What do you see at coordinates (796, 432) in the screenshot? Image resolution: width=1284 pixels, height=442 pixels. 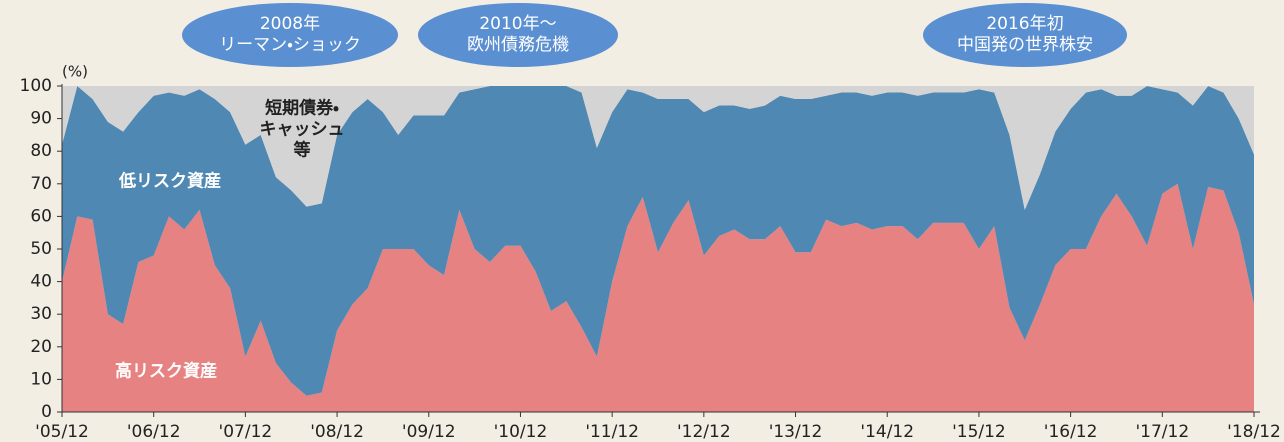 I see `x-tick-label: '13/12` at bounding box center [796, 432].